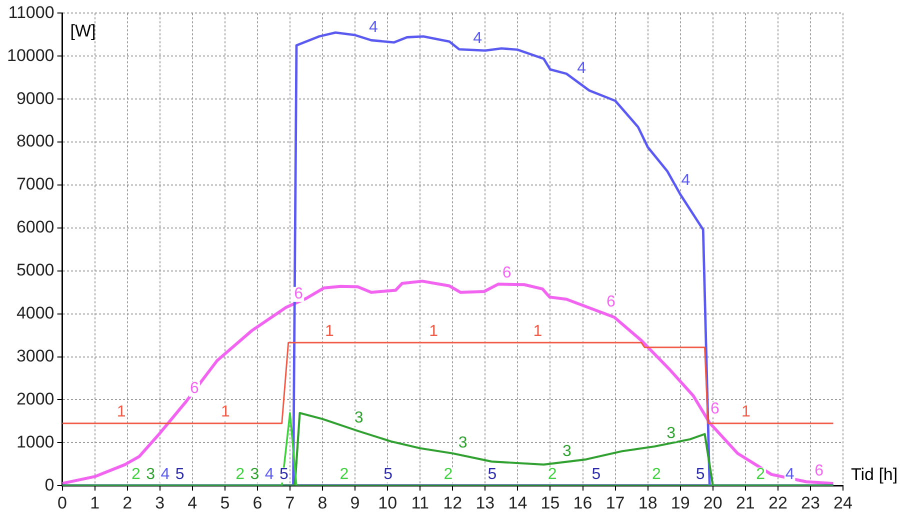 Image resolution: width=918 pixels, height=521 pixels. Describe the element at coordinates (671, 433) in the screenshot. I see `series-label: 3` at that location.